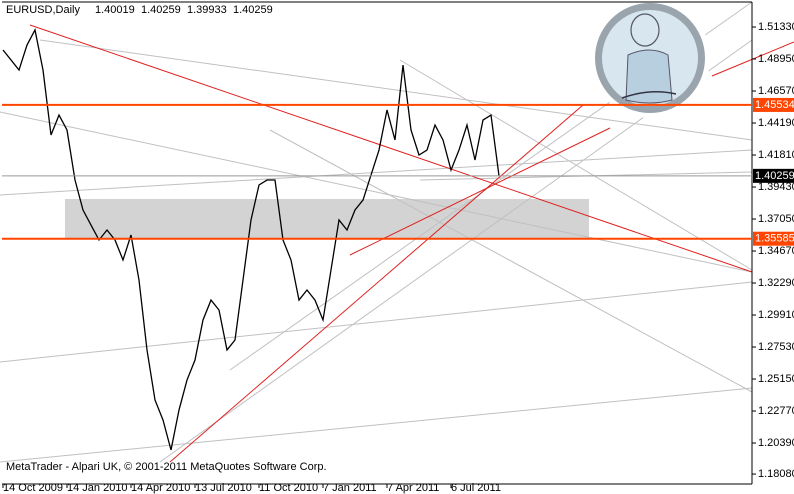  Describe the element at coordinates (33, 488) in the screenshot. I see `x-tick-label: 14 Oct 2009` at that location.